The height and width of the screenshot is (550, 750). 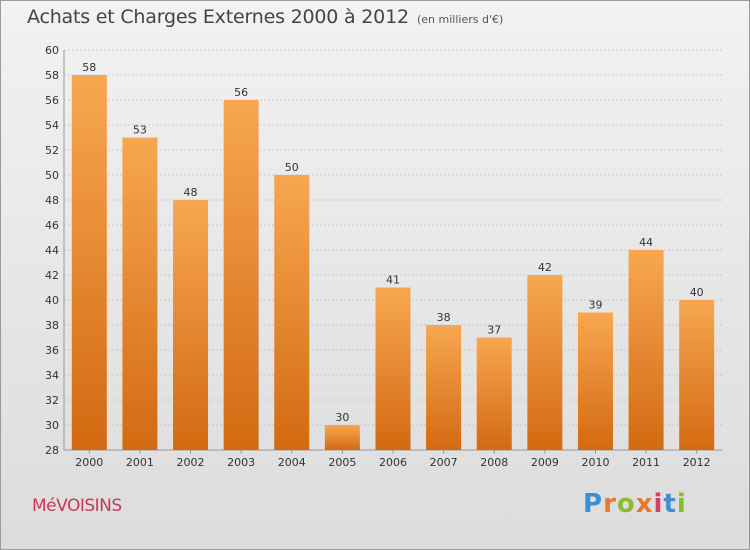 What do you see at coordinates (52, 250) in the screenshot?
I see `y-tick-label: 44` at bounding box center [52, 250].